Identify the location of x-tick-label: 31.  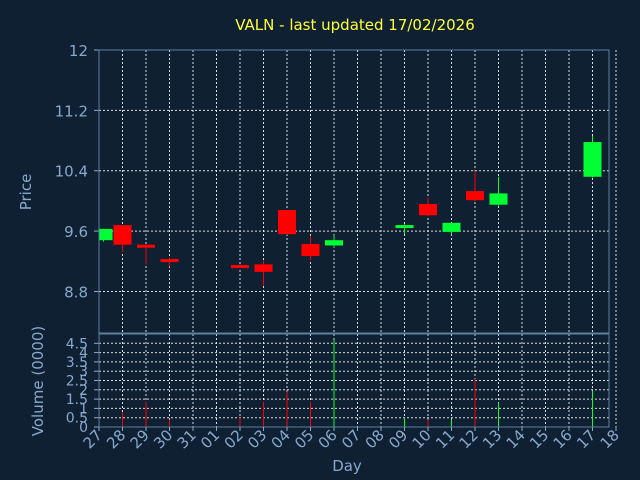
(187, 439).